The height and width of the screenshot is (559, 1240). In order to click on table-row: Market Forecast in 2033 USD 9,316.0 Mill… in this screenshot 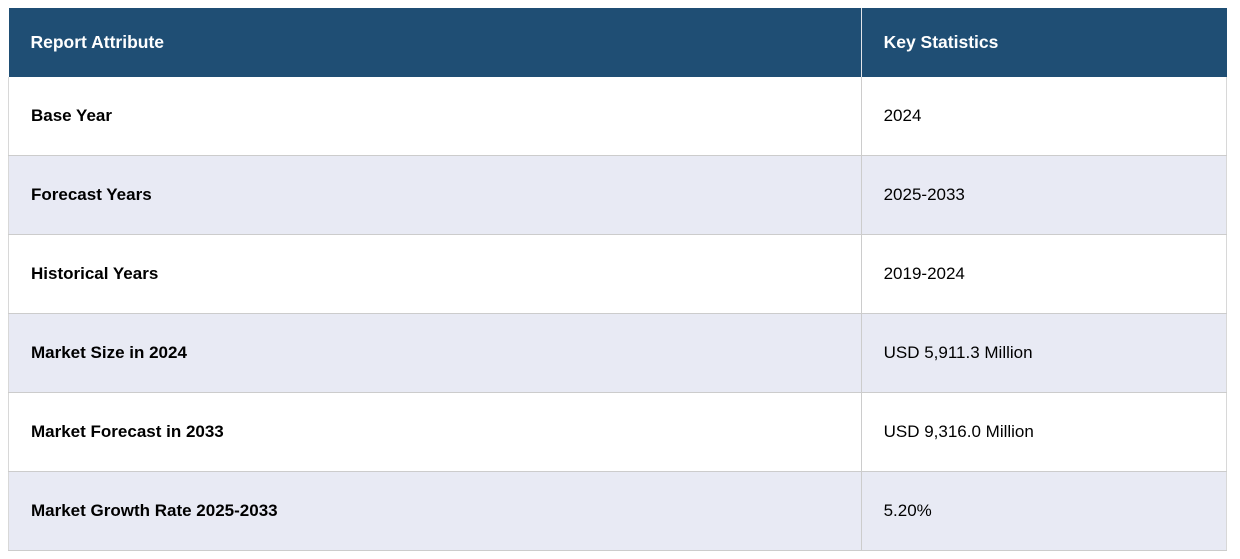, I will do `click(618, 432)`.